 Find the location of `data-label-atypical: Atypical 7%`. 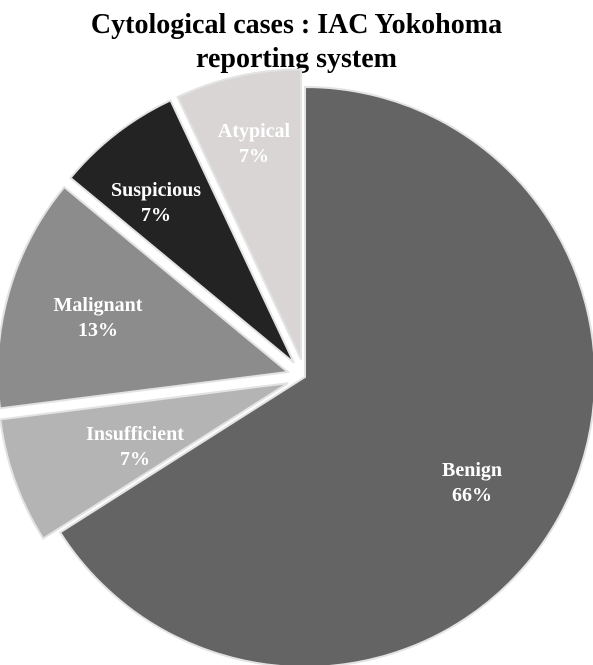

data-label-atypical: Atypical 7% is located at coordinates (254, 143).